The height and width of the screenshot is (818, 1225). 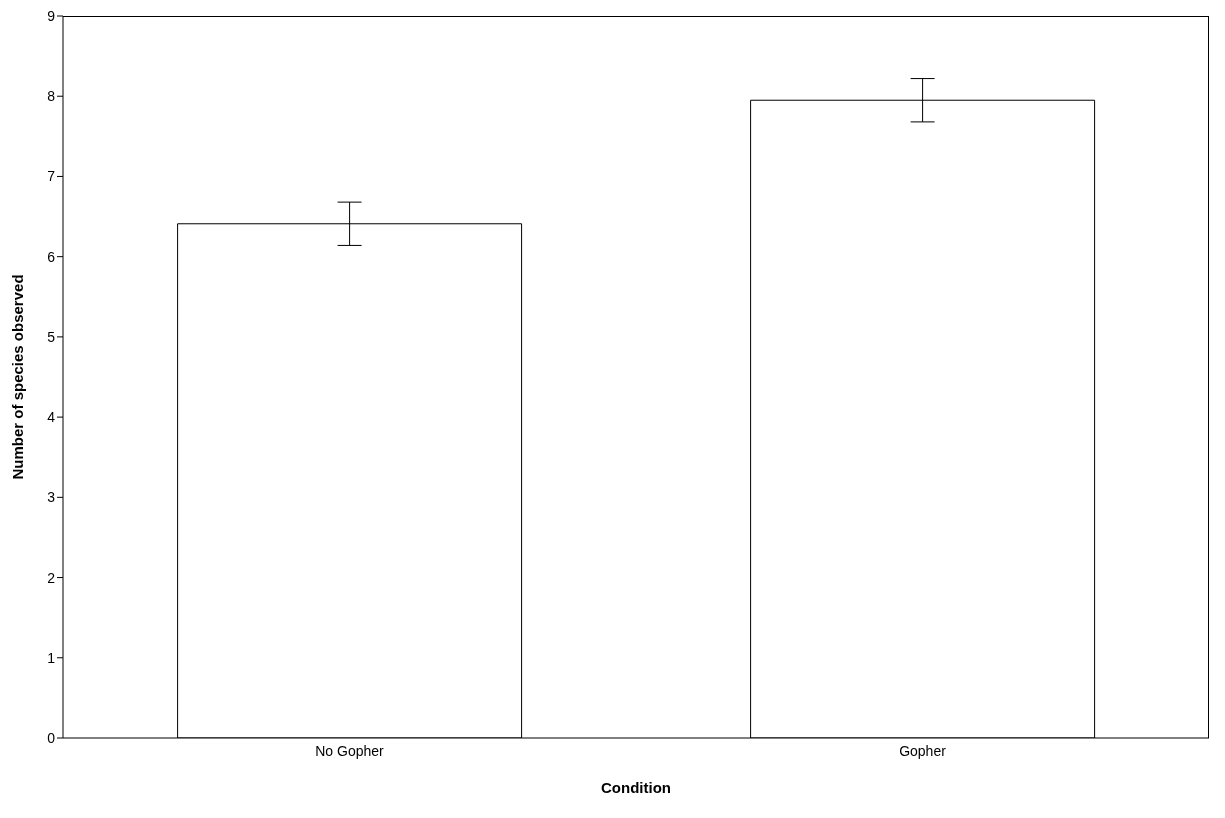 What do you see at coordinates (51, 657) in the screenshot?
I see `y-tick-label: 1` at bounding box center [51, 657].